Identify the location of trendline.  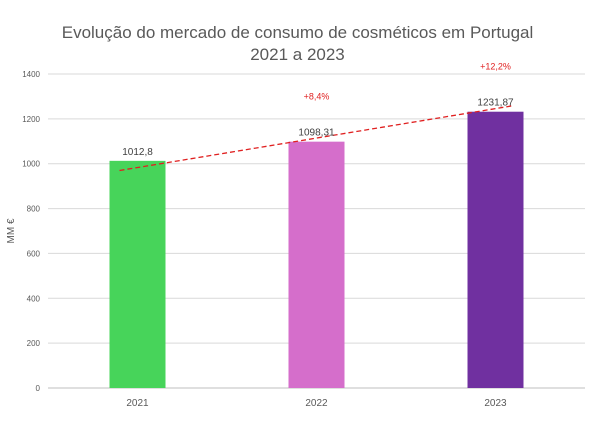
(316, 138).